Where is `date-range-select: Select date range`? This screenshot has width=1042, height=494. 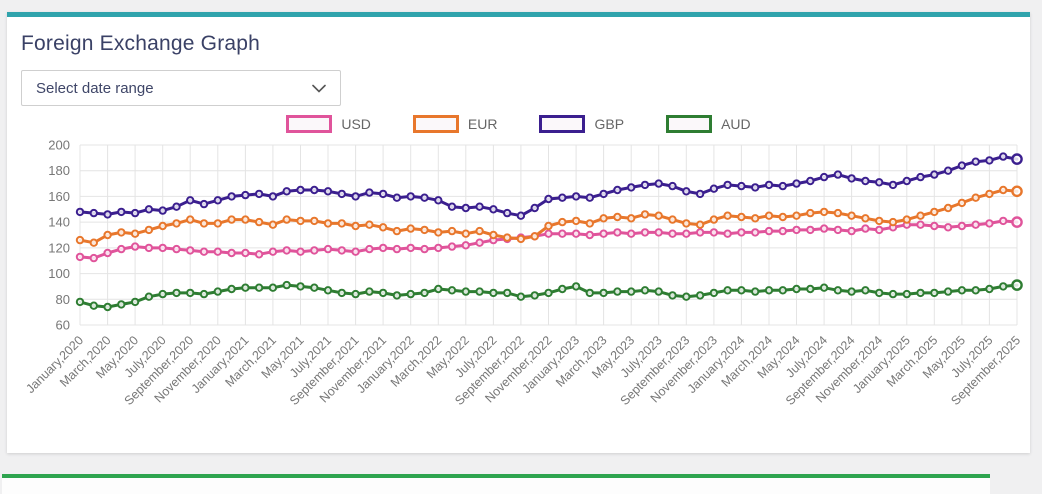
date-range-select: Select date range is located at coordinates (181, 88).